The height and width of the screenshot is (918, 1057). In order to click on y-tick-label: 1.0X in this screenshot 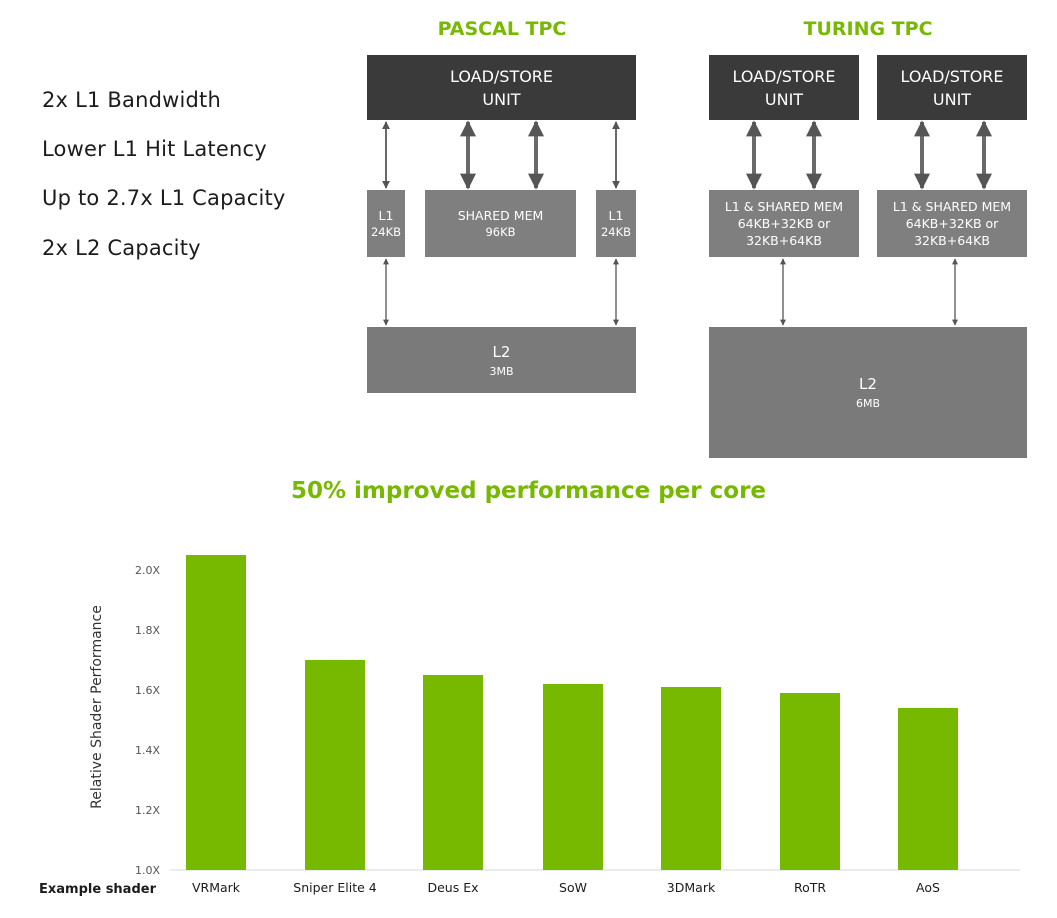, I will do `click(147, 870)`.